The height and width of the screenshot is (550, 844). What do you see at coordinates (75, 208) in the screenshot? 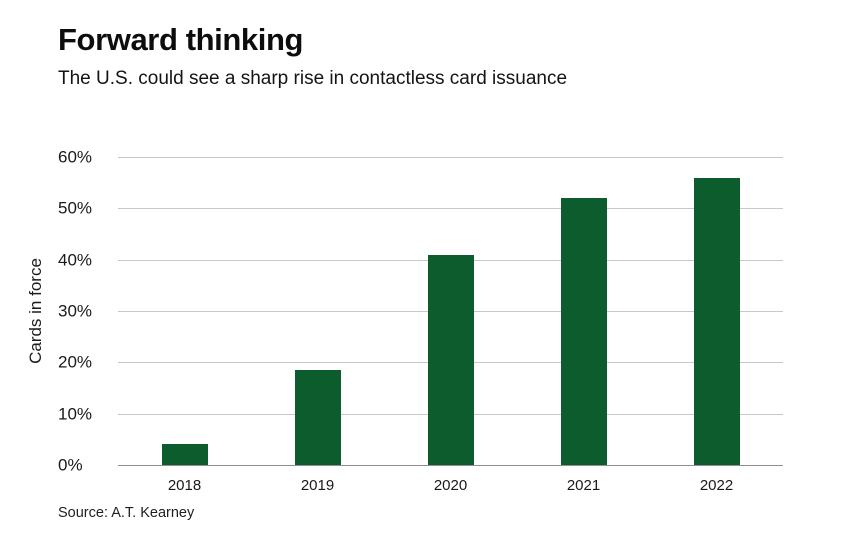
I see `y-tick-label-50: 50%` at bounding box center [75, 208].